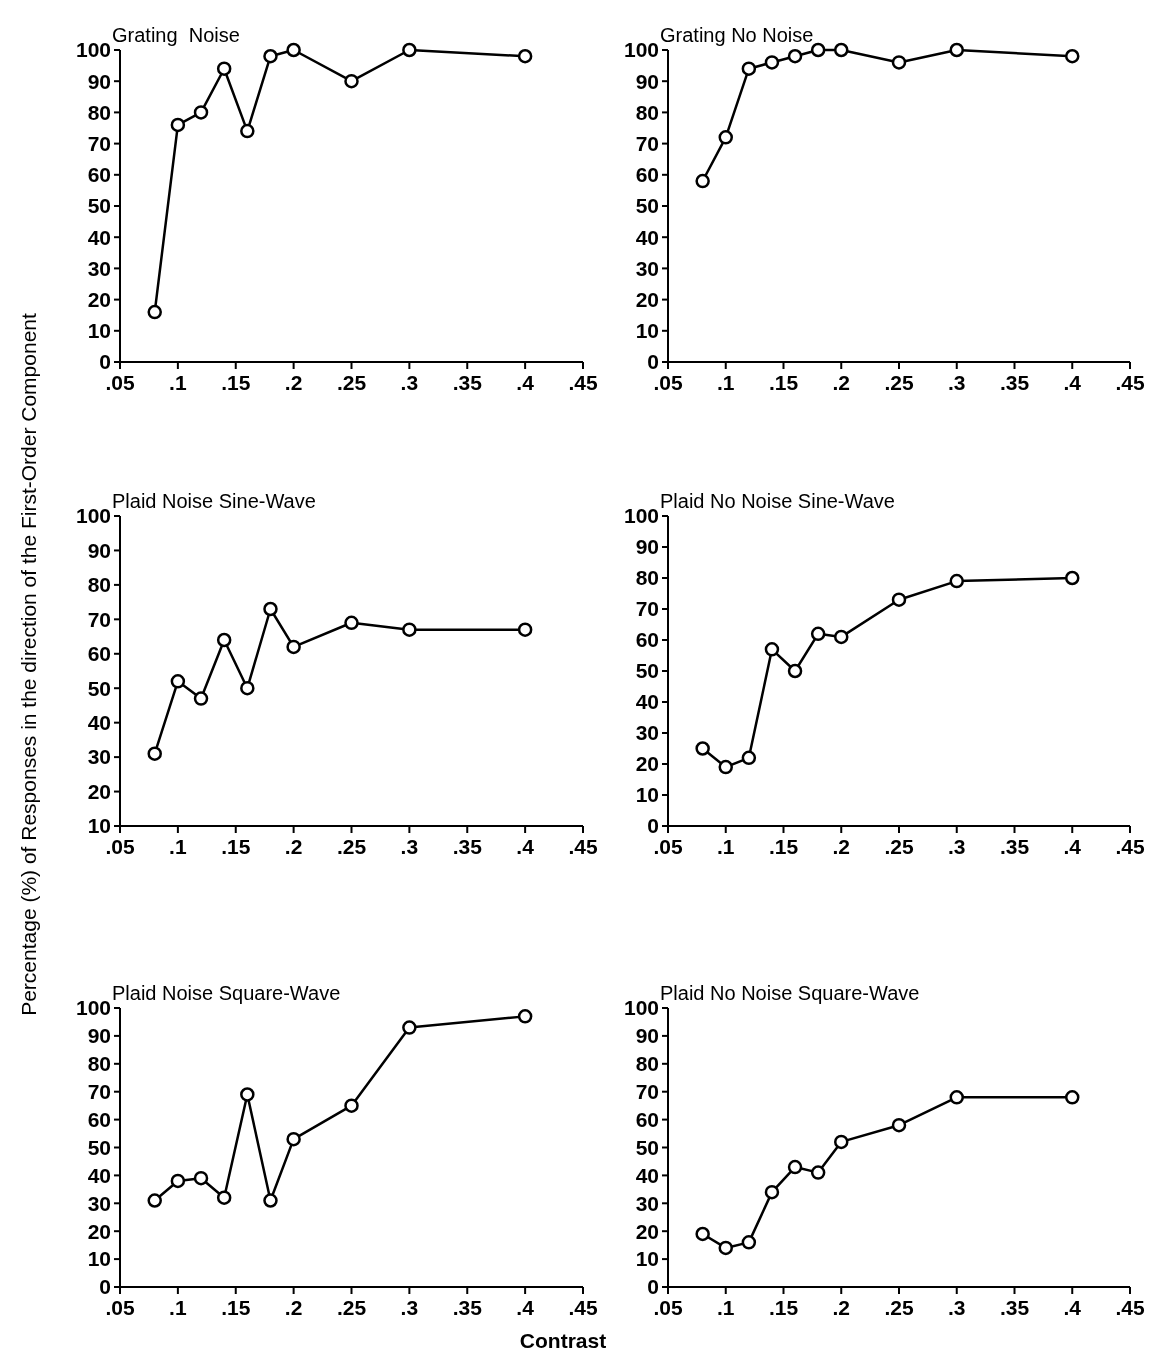 The image size is (1164, 1353). Describe the element at coordinates (226, 993) in the screenshot. I see `chart-title: Plaid Noise Square-Wave` at that location.